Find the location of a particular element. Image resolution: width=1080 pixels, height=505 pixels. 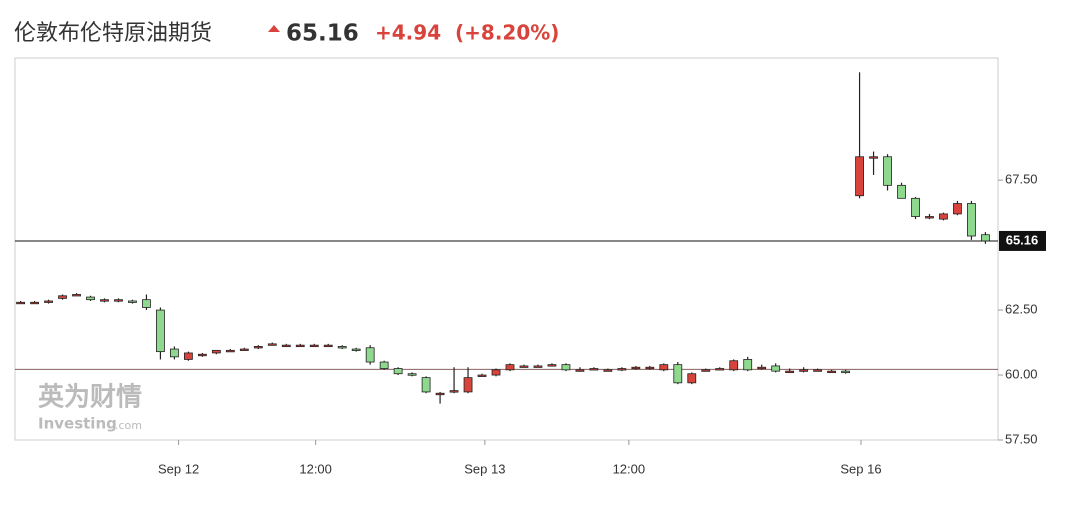

price-tag is located at coordinates (1022, 240).